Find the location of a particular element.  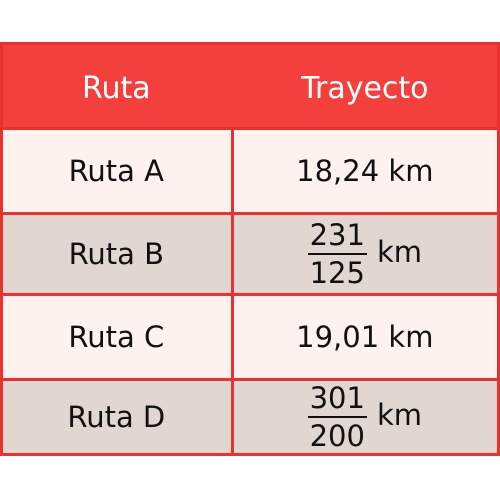

route-name: Ruta B is located at coordinates (116, 254).